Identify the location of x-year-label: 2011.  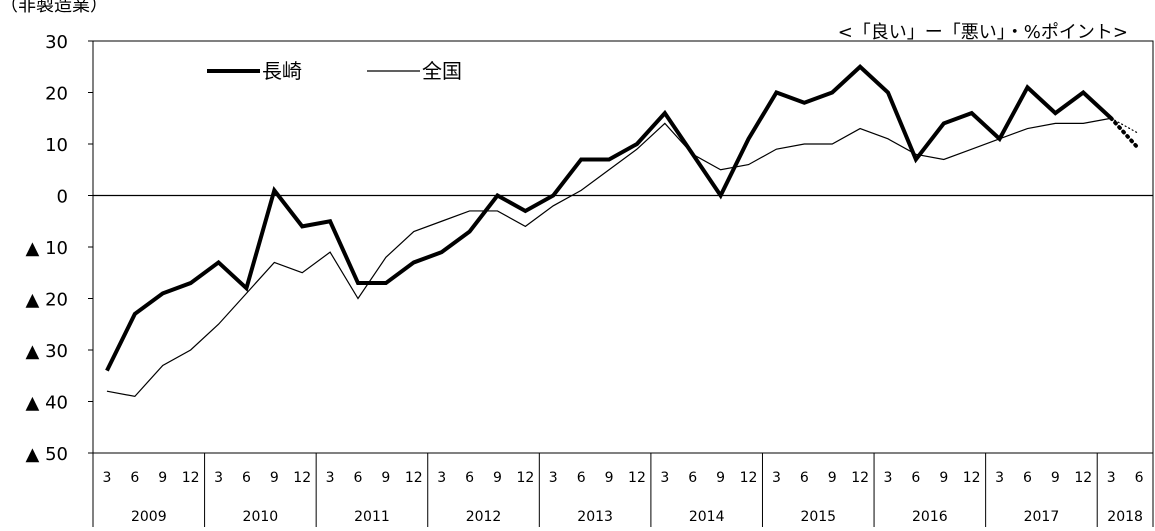
(372, 517).